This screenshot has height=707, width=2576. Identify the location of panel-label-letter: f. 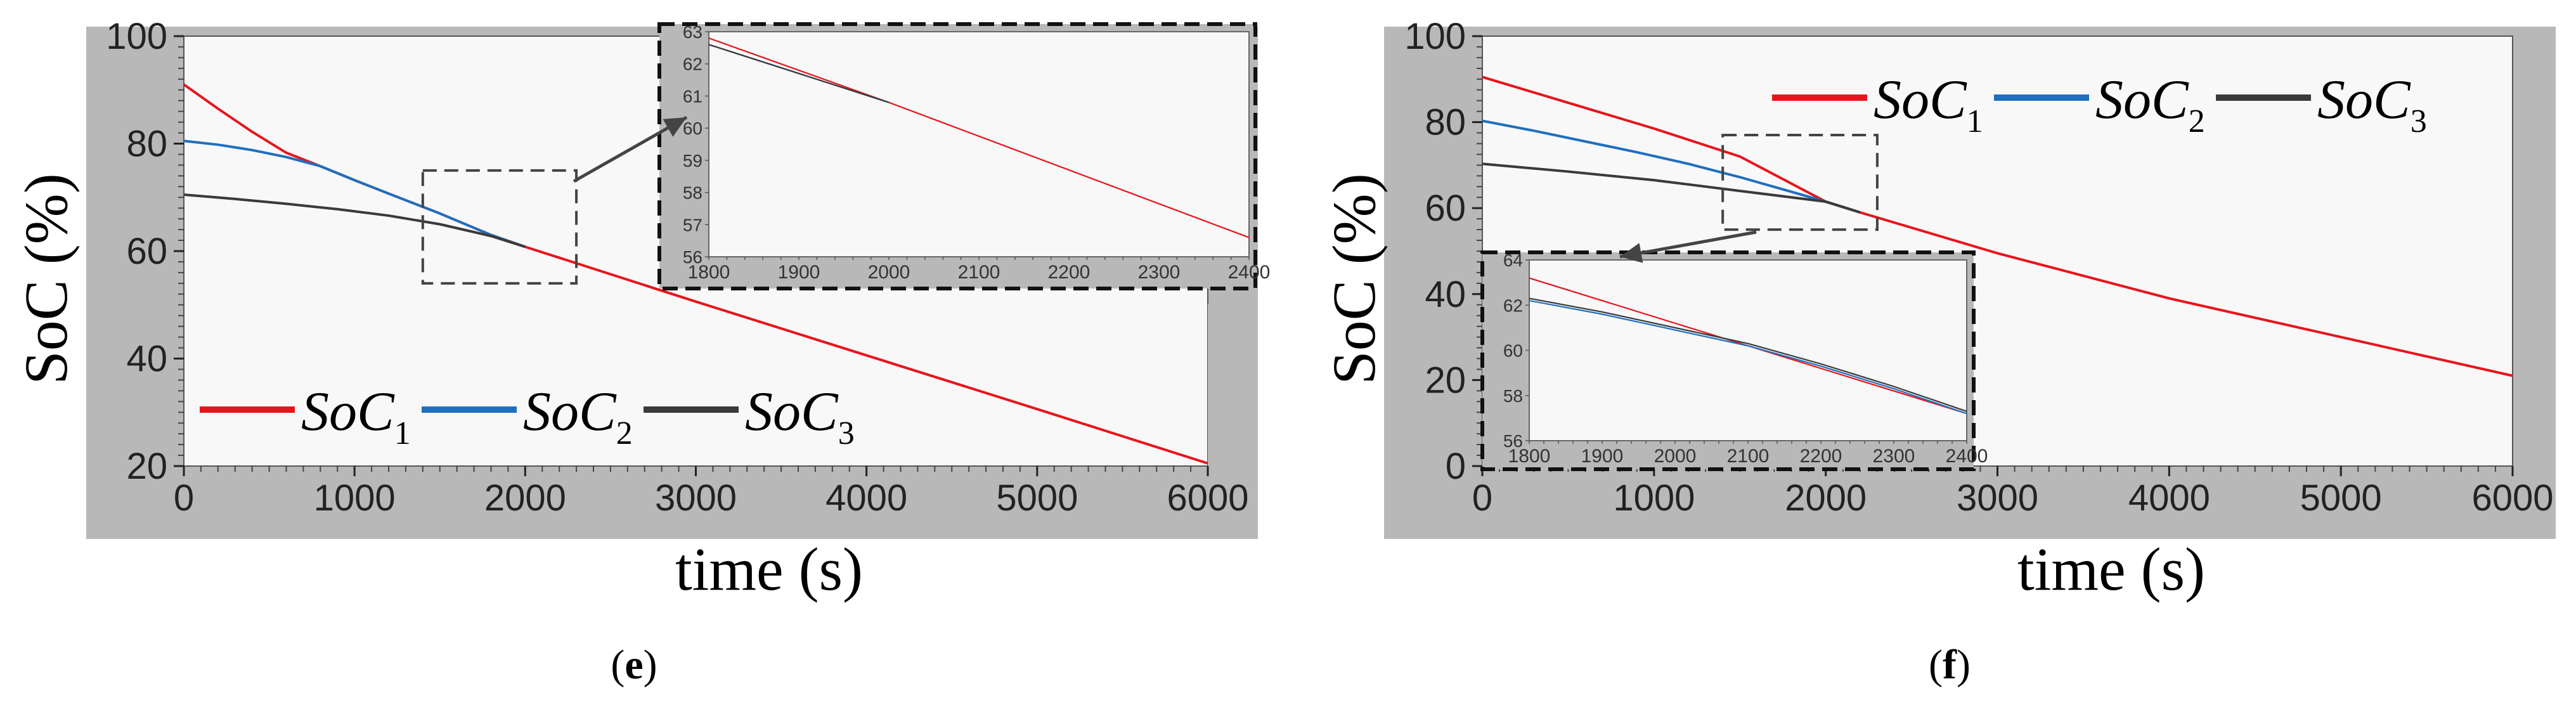
(1950, 665).